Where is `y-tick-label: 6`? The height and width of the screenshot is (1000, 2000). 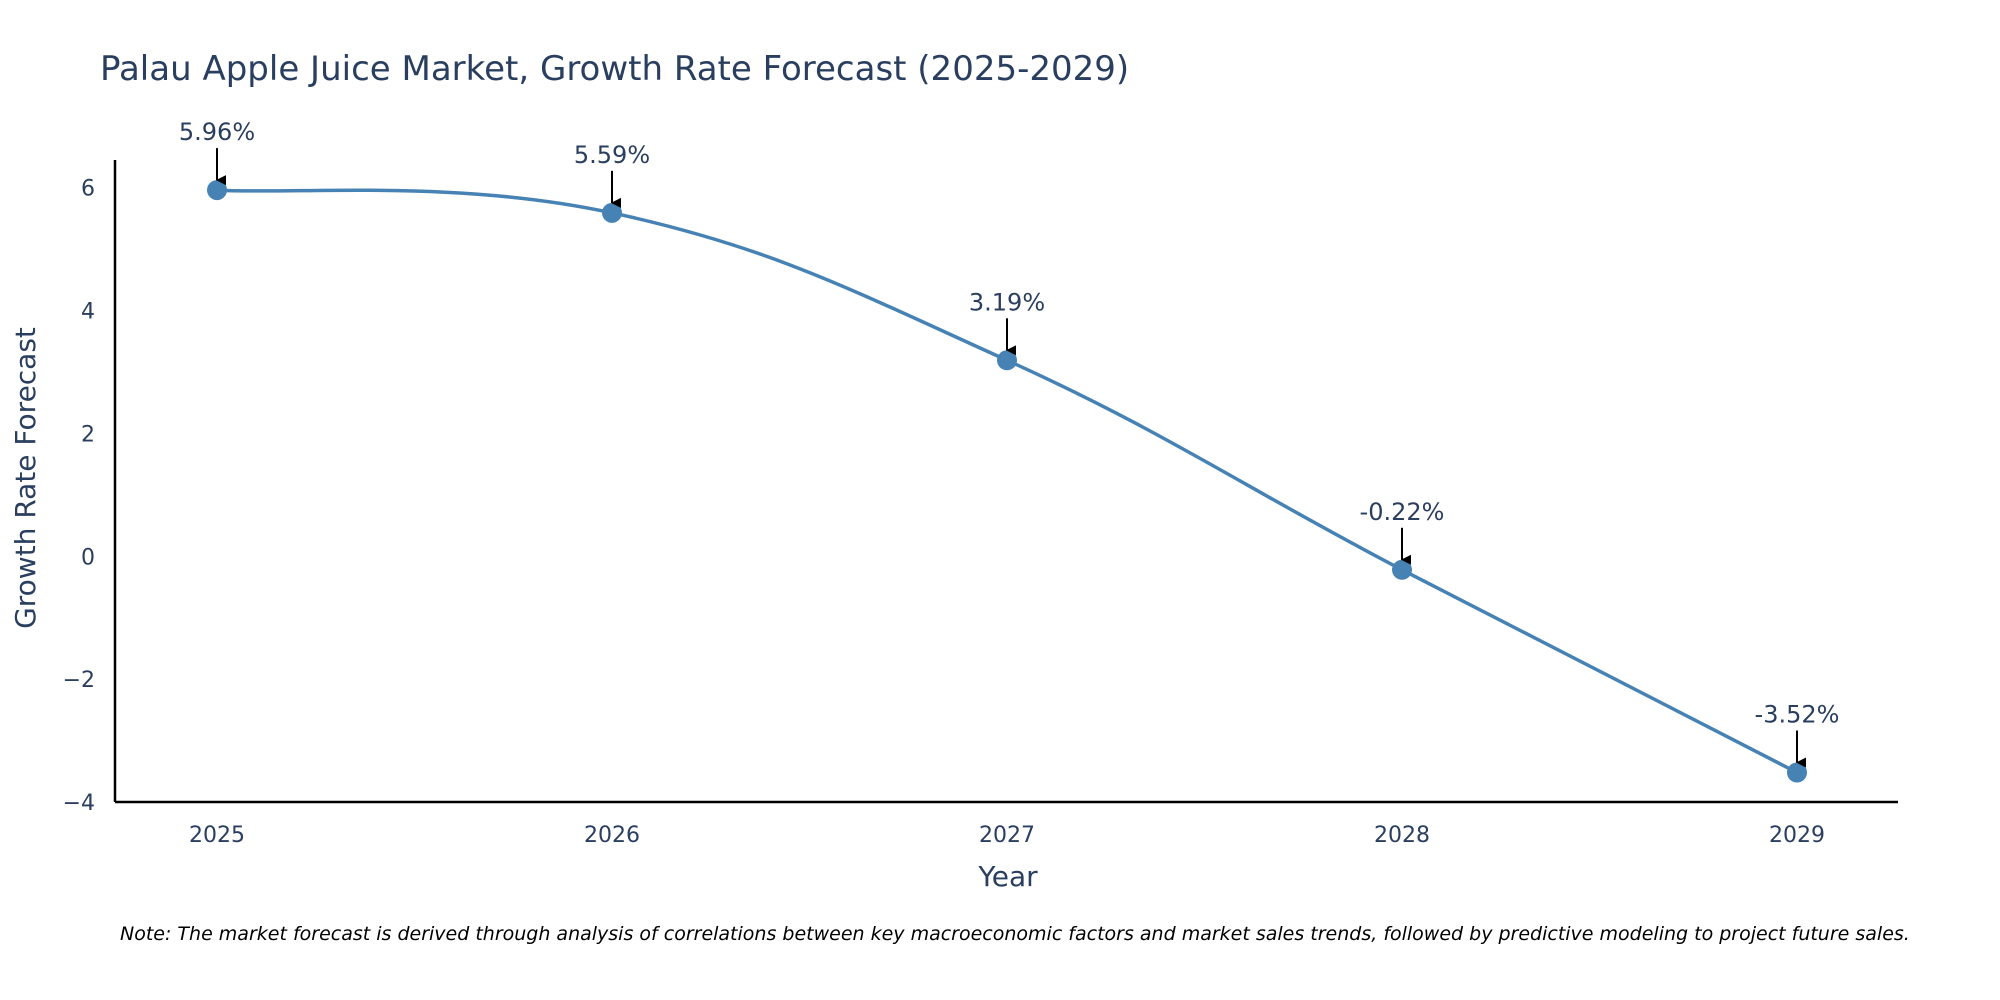 y-tick-label: 6 is located at coordinates (88, 189).